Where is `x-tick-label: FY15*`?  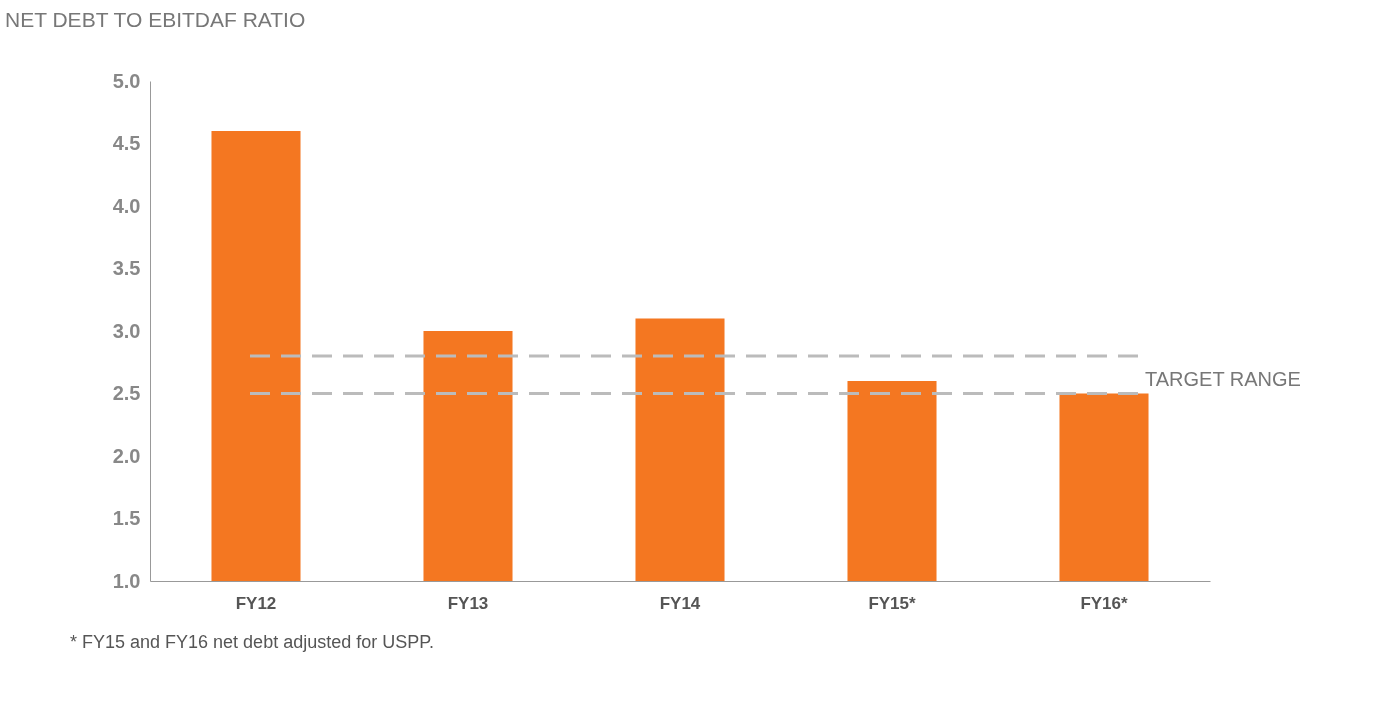
x-tick-label: FY15* is located at coordinates (892, 603).